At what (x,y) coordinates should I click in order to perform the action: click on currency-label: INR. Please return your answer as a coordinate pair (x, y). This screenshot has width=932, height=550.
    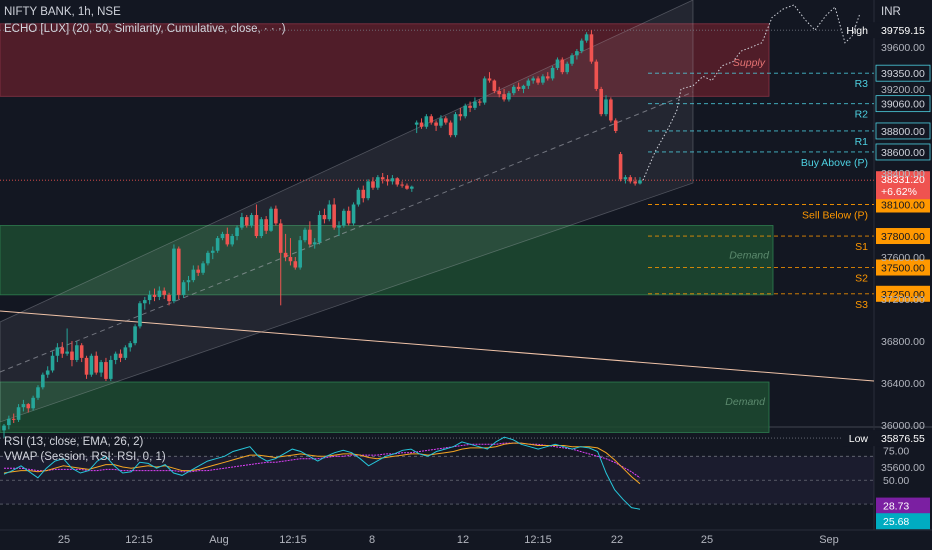
    Looking at the image, I should click on (891, 12).